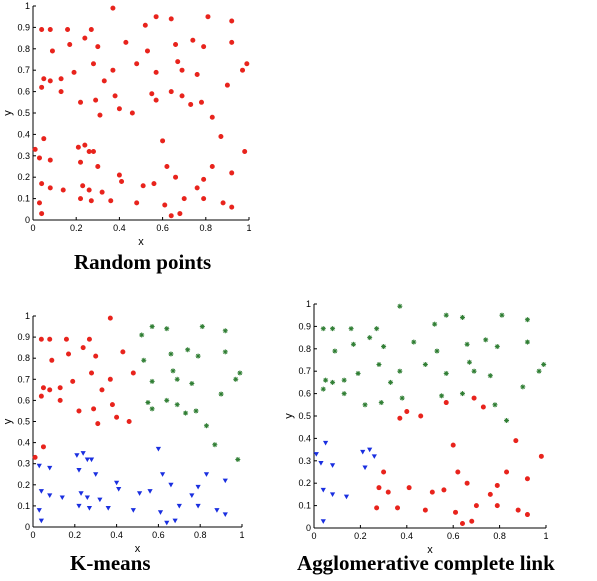 The width and height of the screenshot is (597, 581). What do you see at coordinates (138, 549) in the screenshot?
I see `x-axis-label: x` at bounding box center [138, 549].